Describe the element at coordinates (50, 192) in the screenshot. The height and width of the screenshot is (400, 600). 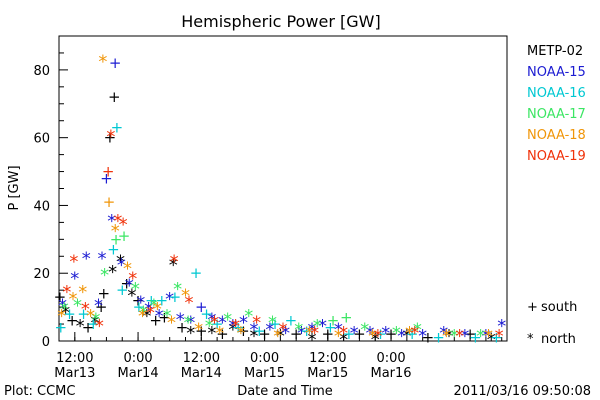
I see `y-axis: 0 20 40 60 80` at that location.